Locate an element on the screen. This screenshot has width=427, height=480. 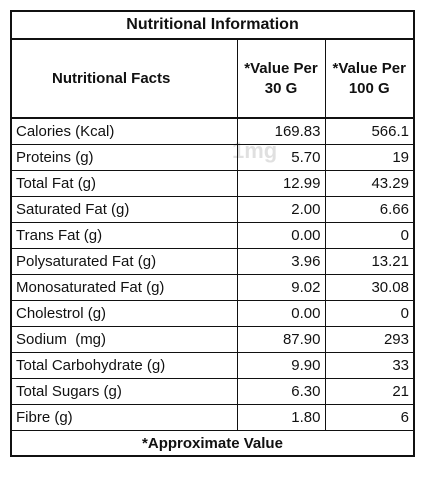
nutrient-name: Calories (Kcal) is located at coordinates (124, 131).